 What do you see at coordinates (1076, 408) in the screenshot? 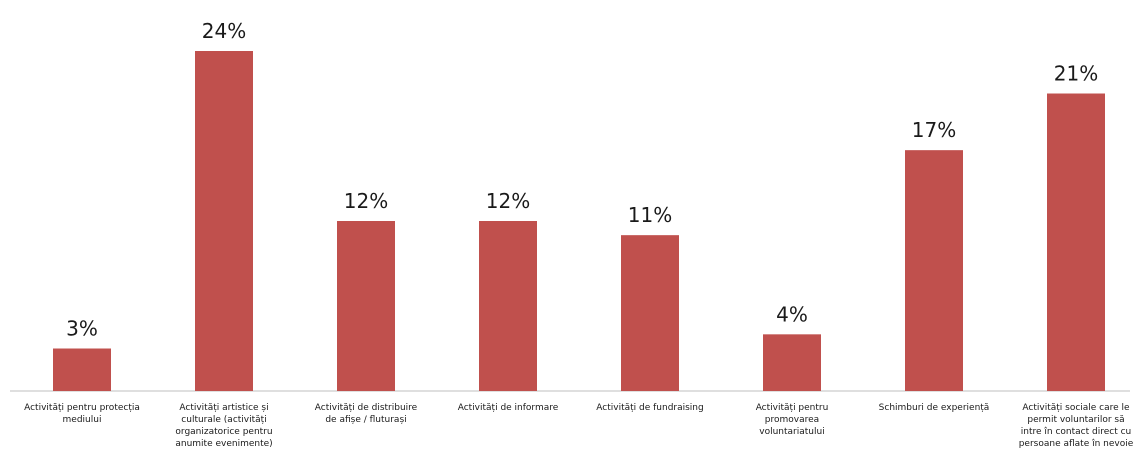
I see `category-label-line: Activități sociale care le` at bounding box center [1076, 408].